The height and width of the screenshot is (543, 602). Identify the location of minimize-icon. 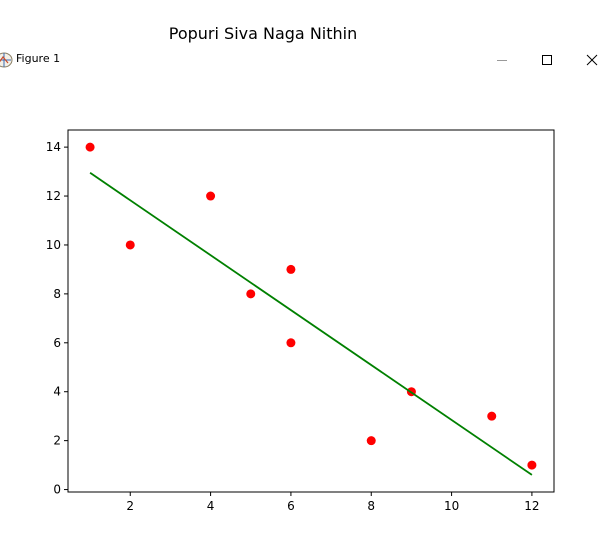
(502, 60).